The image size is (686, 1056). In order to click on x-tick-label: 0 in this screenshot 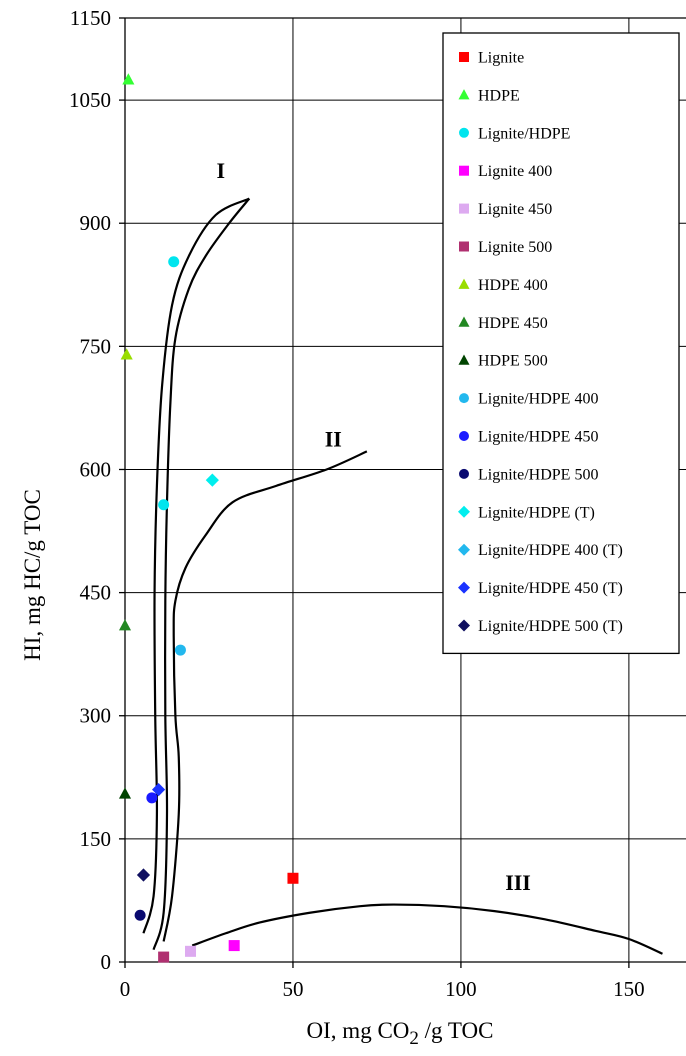, I will do `click(125, 989)`.